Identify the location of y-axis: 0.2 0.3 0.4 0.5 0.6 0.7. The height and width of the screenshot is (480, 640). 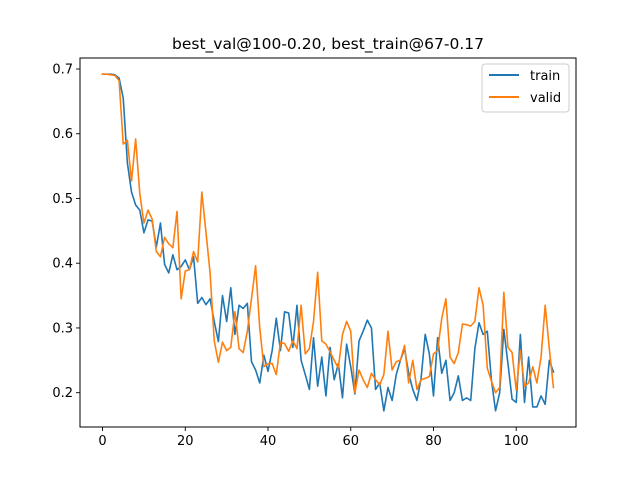
(66, 232).